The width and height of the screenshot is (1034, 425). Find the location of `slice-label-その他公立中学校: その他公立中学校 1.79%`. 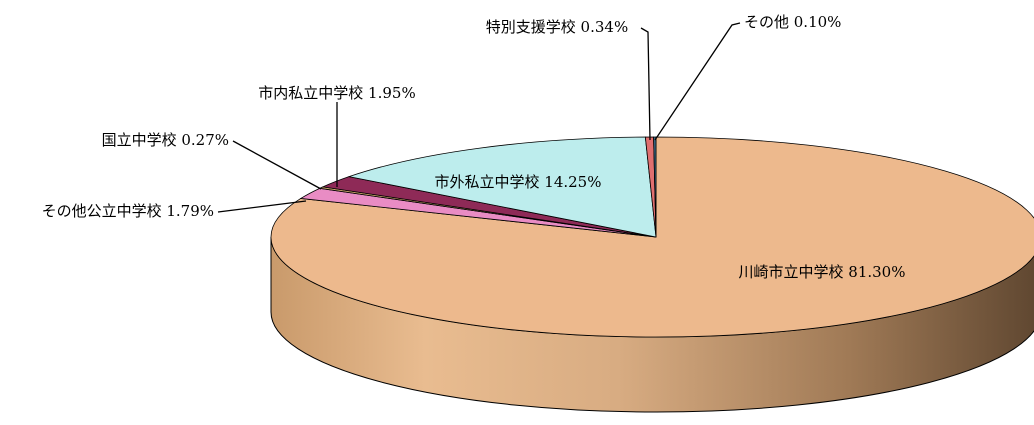

slice-label-その他公立中学校: その他公立中学校 1.79% is located at coordinates (128, 211).